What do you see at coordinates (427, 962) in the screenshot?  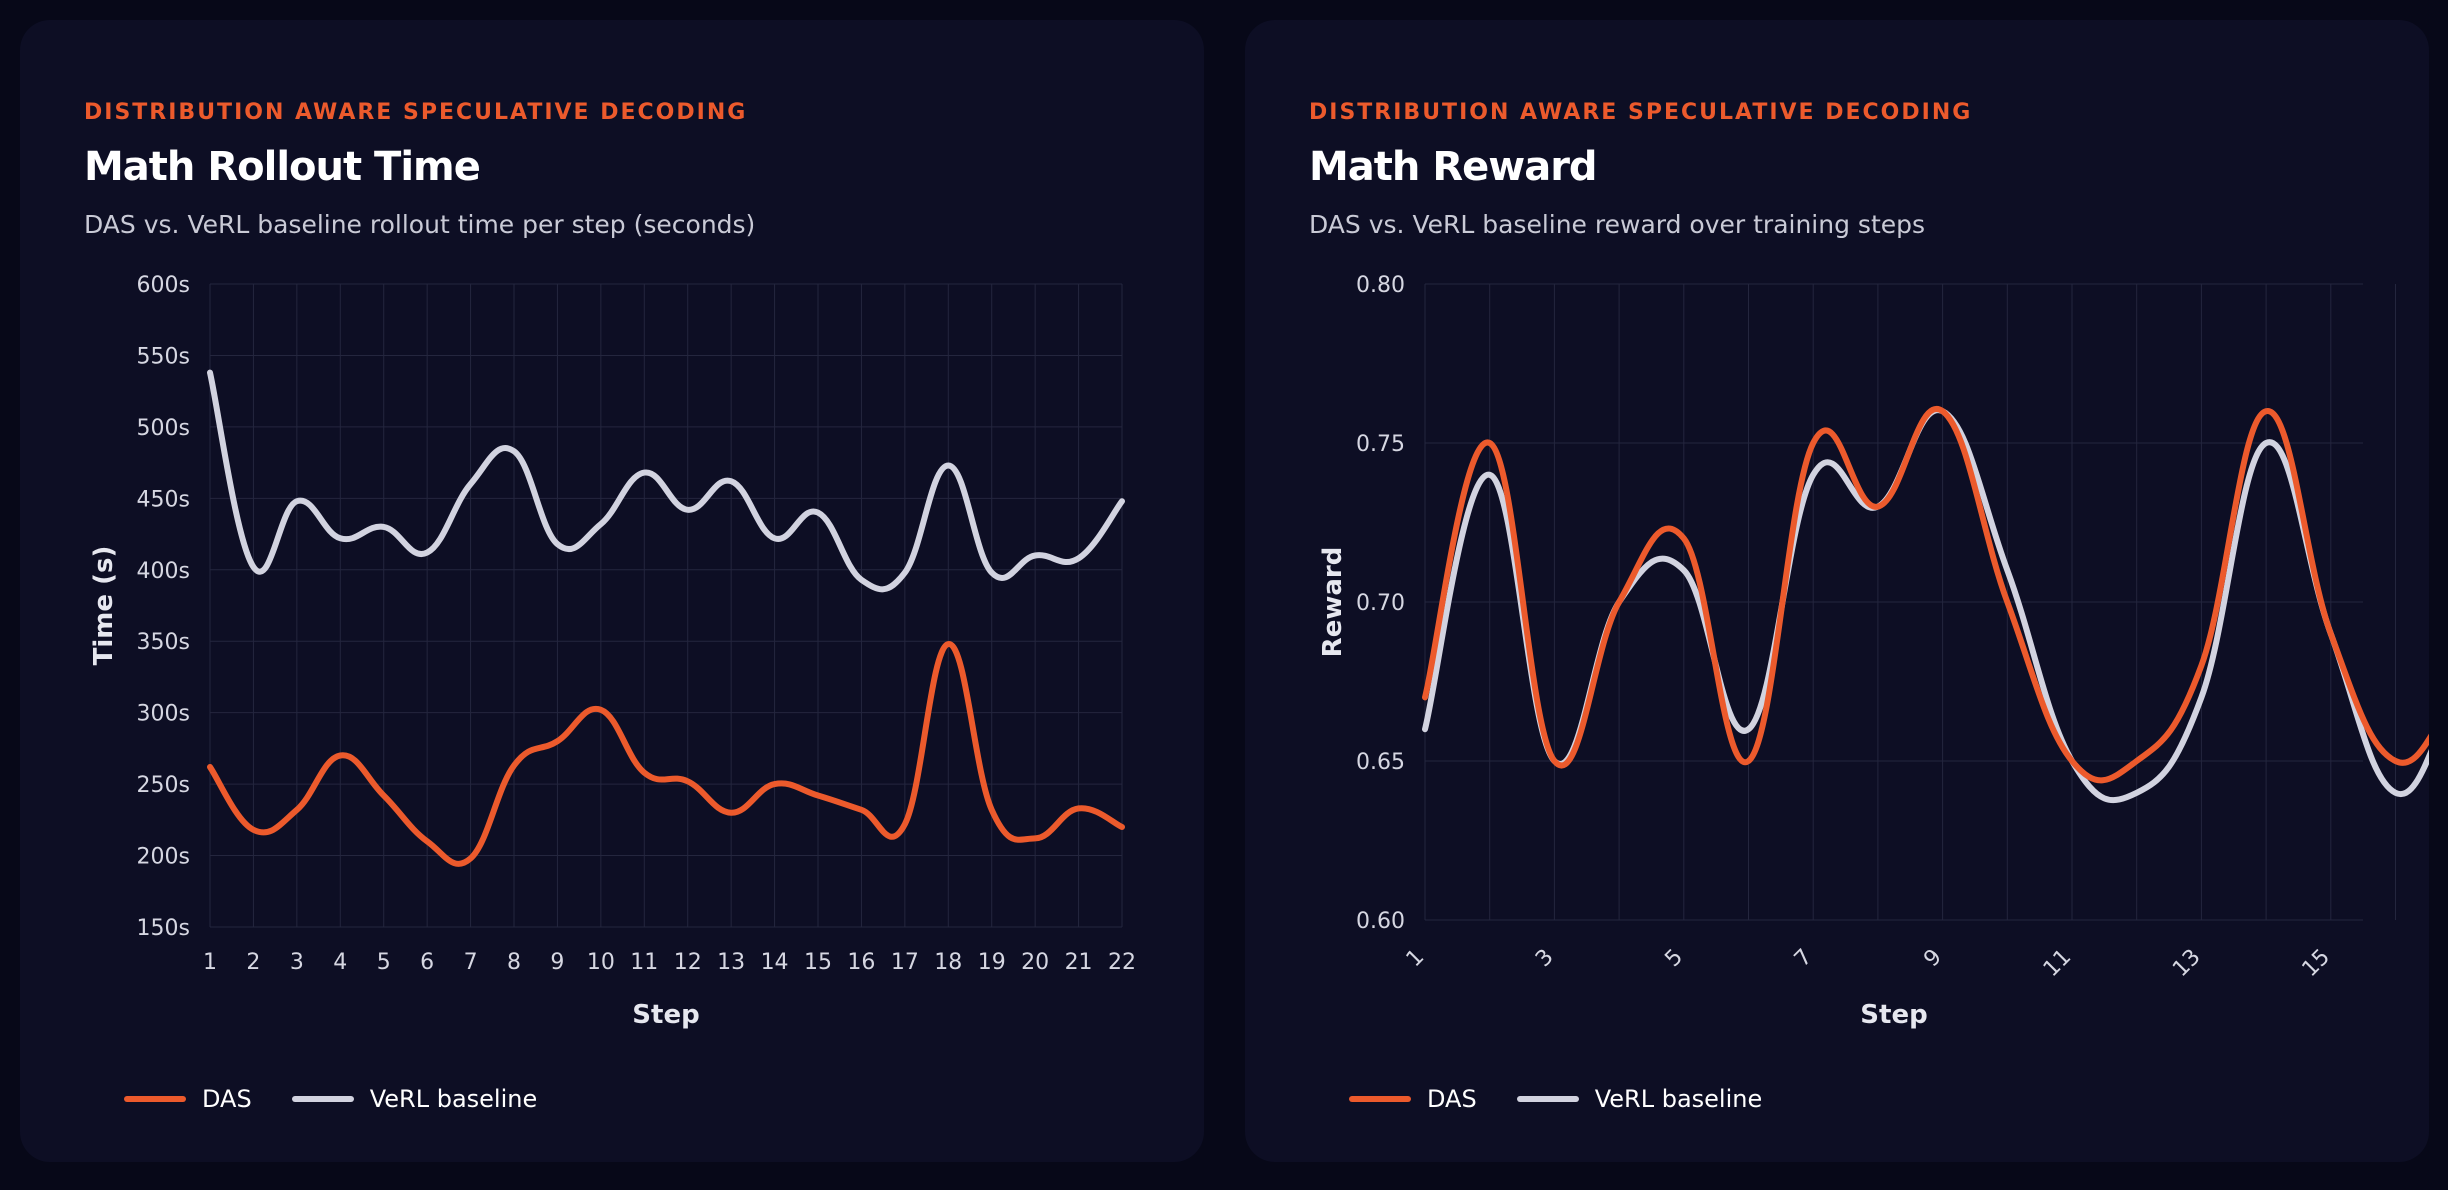 I see `x-tick-label: 6` at bounding box center [427, 962].